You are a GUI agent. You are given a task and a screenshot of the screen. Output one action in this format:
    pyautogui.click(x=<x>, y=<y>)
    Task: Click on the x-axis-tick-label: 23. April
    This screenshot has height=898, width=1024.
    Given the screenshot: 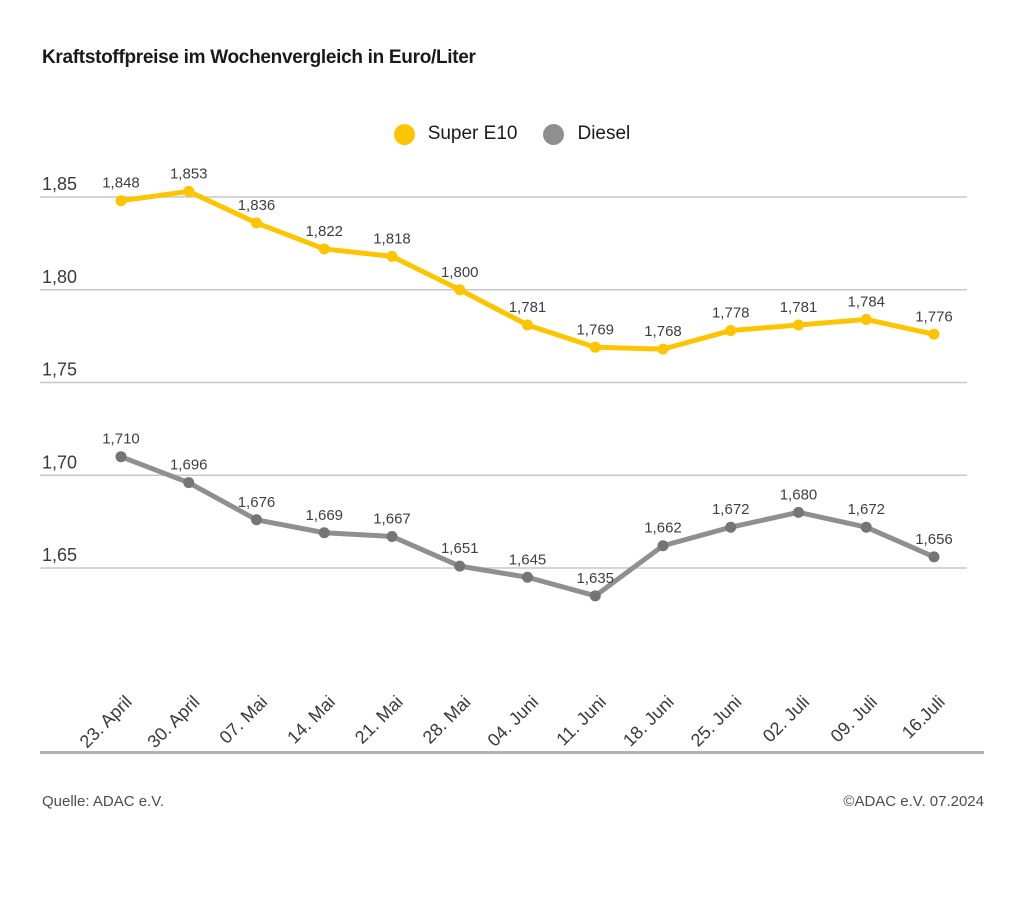 What is the action you would take?
    pyautogui.click(x=106, y=722)
    